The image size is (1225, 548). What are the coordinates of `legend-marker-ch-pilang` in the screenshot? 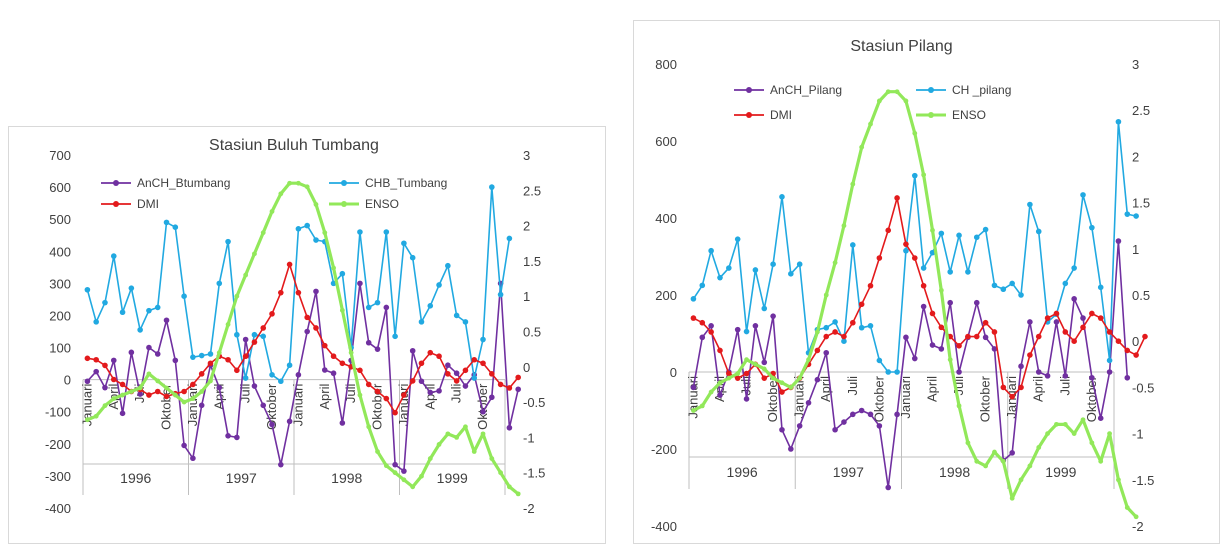 It's located at (931, 90).